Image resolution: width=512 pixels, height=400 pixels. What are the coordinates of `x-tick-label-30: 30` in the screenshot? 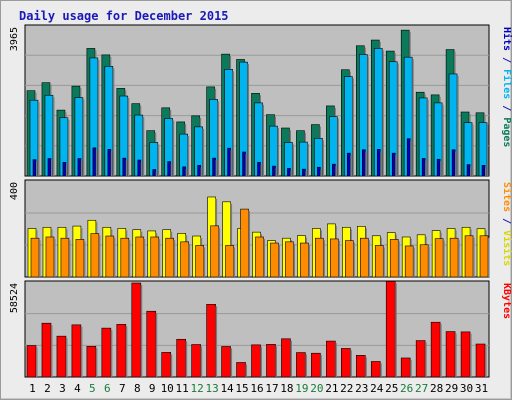 It's located at (466, 388).